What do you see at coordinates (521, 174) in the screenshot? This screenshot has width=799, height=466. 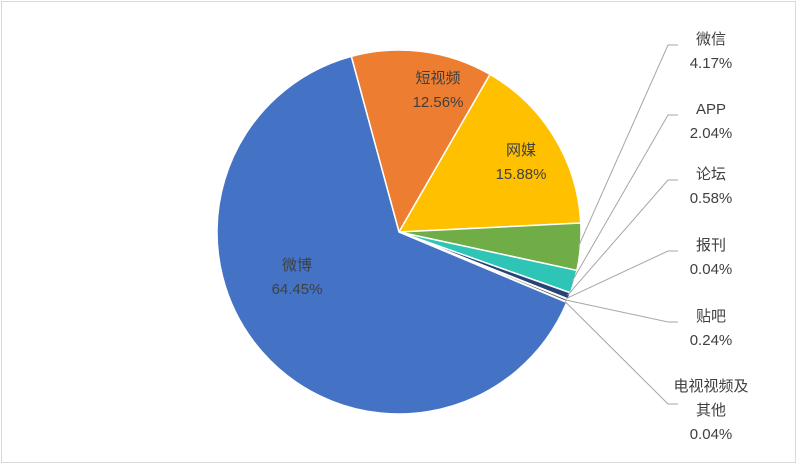 I see `slice-value-label: 15.88%` at bounding box center [521, 174].